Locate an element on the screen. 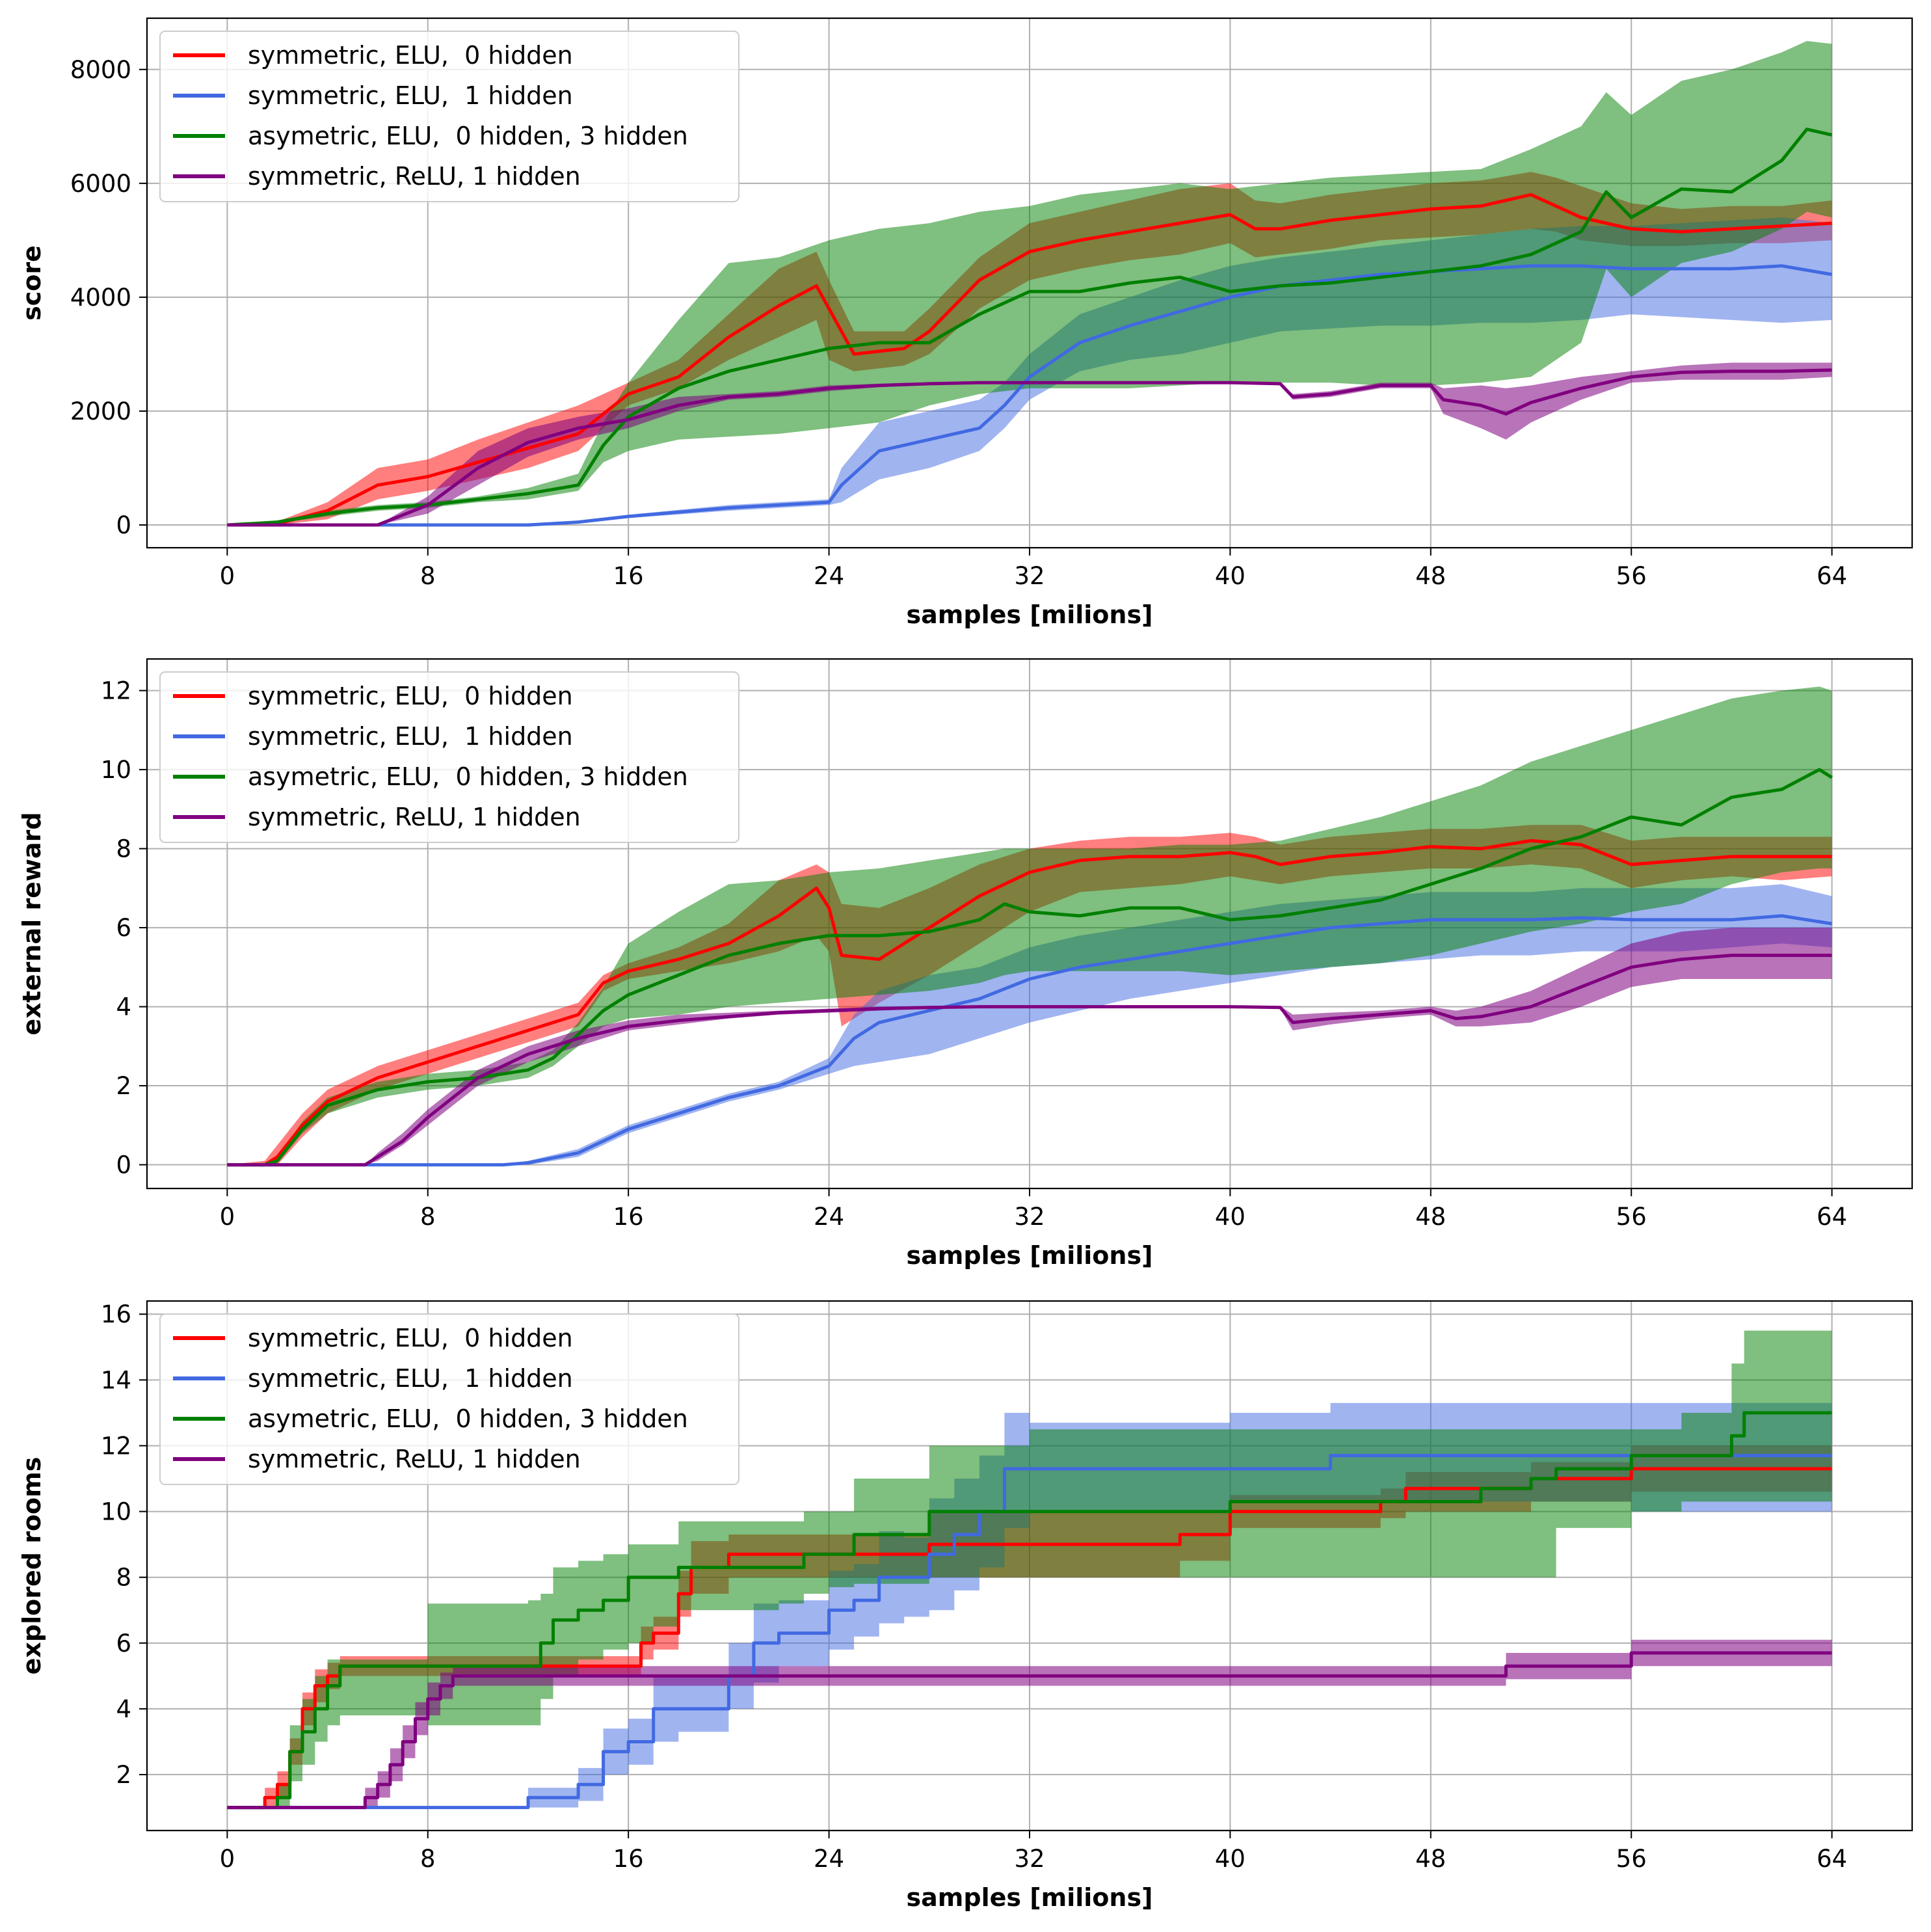 This screenshot has width=1931, height=1932. y-tick-label: 14 is located at coordinates (116, 1380).